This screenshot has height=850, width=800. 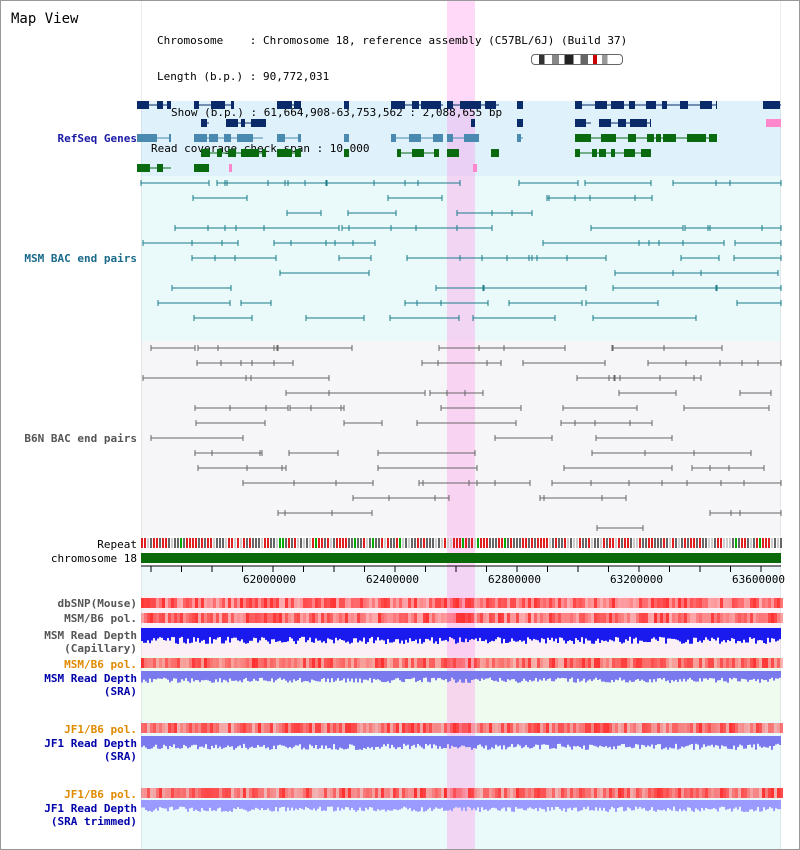 I want to click on label-msm-bac: MSM BAC end pairs, so click(x=80, y=258).